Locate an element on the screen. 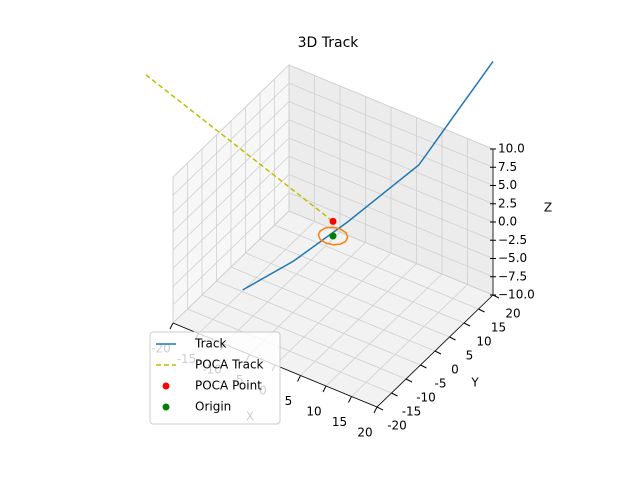 The image size is (640, 480). y-tick-label: 20 is located at coordinates (512, 314).